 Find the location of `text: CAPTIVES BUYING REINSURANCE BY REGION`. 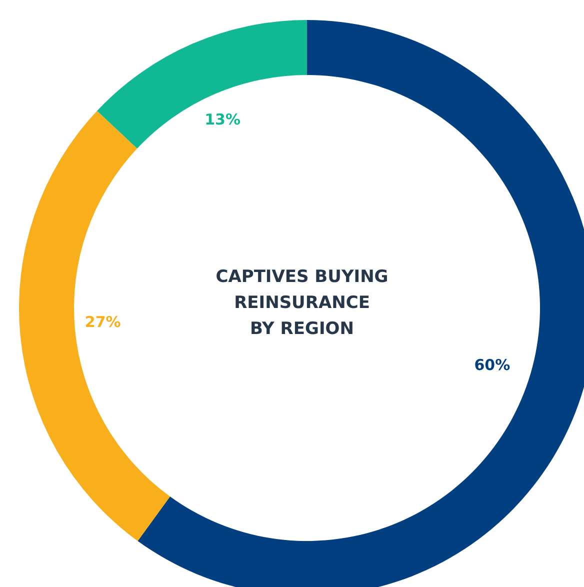

text: CAPTIVES BUYING REINSURANCE BY REGION is located at coordinates (302, 303).